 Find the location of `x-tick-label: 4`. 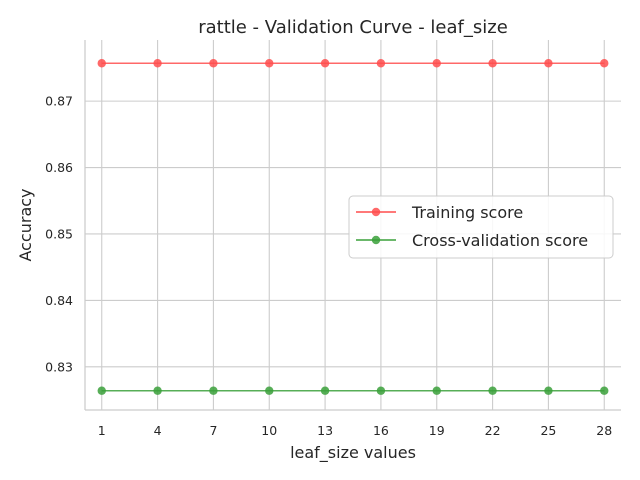

x-tick-label: 4 is located at coordinates (158, 430).